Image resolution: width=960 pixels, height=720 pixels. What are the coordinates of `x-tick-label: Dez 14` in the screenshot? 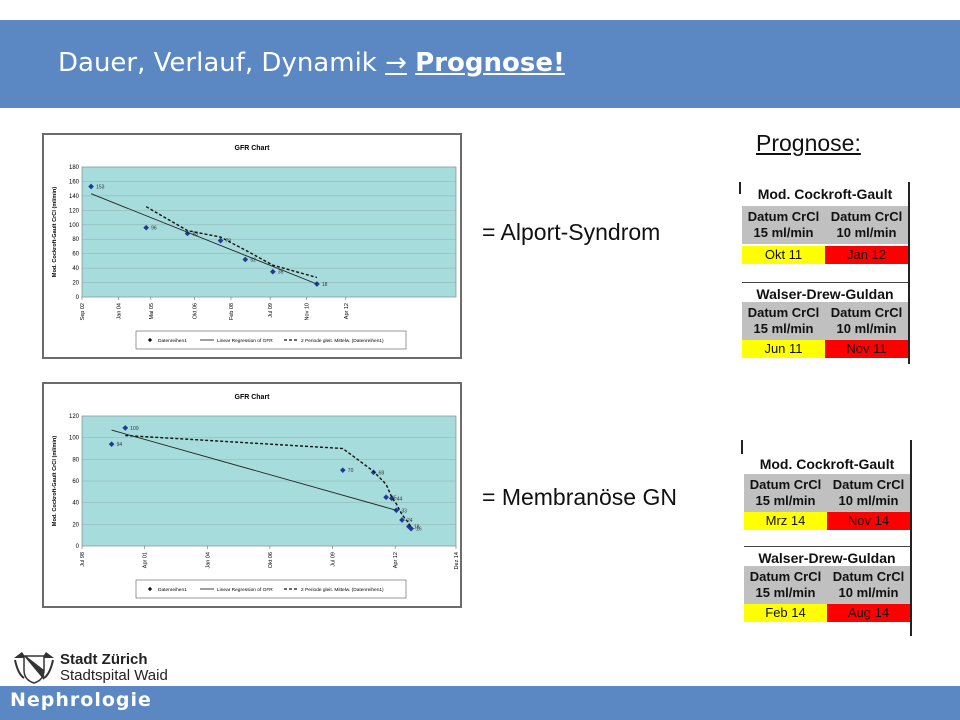 It's located at (457, 560).